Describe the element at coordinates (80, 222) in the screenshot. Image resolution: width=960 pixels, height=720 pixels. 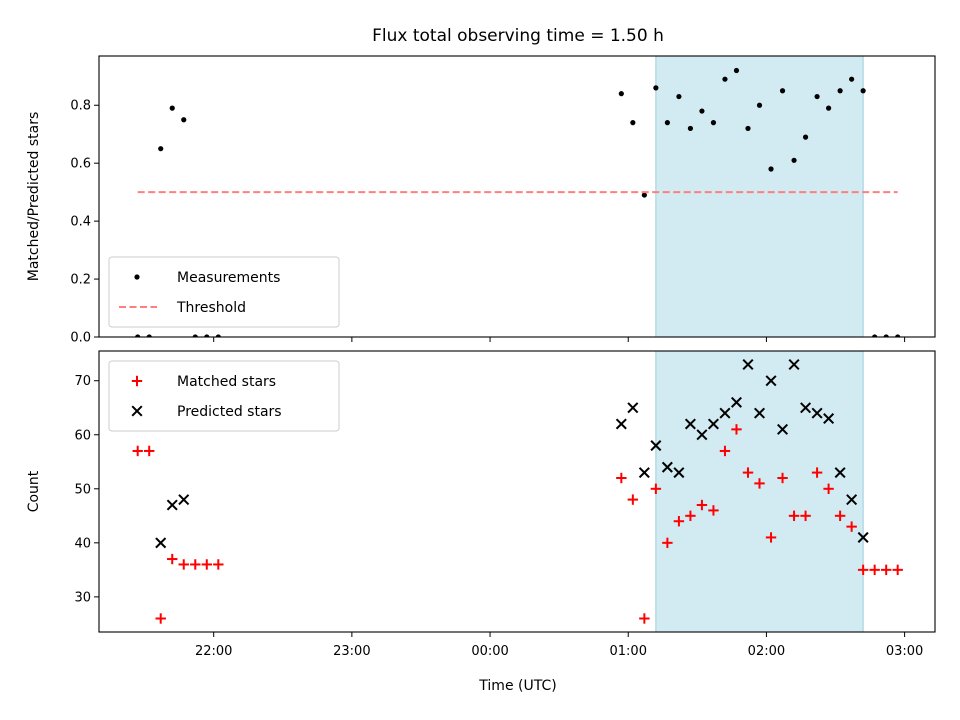
I see `top-y-tick-label-2: 0.4` at that location.